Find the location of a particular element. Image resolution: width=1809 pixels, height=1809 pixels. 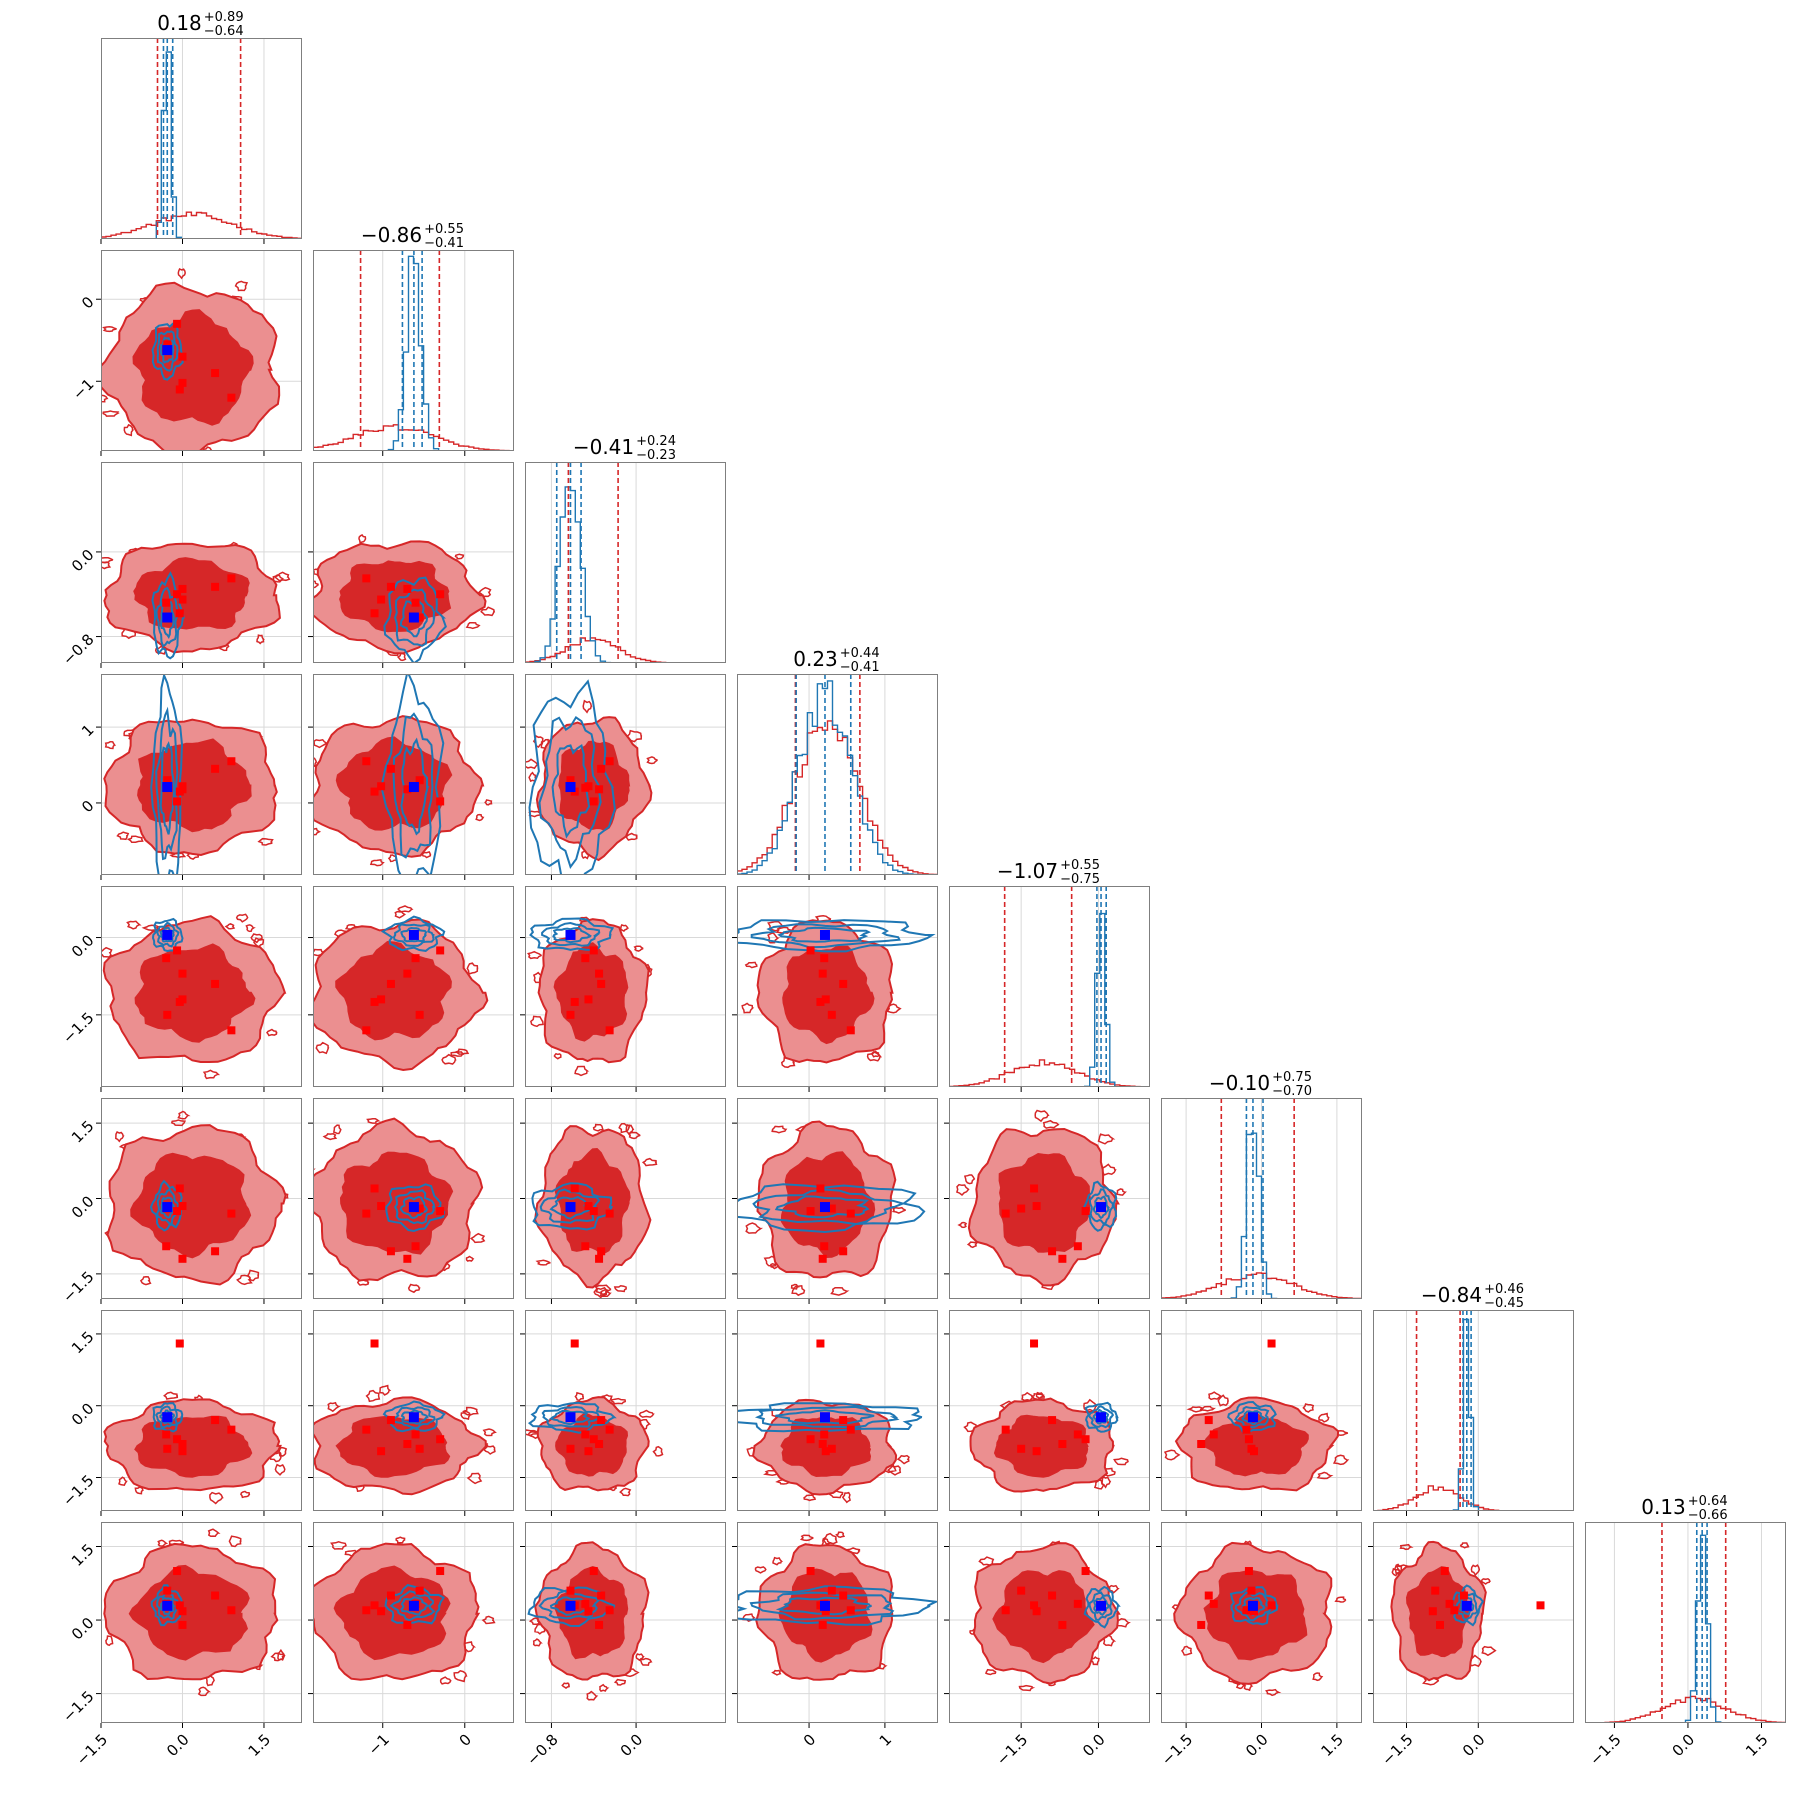

panel-title: 0.18 is located at coordinates (179, 23).